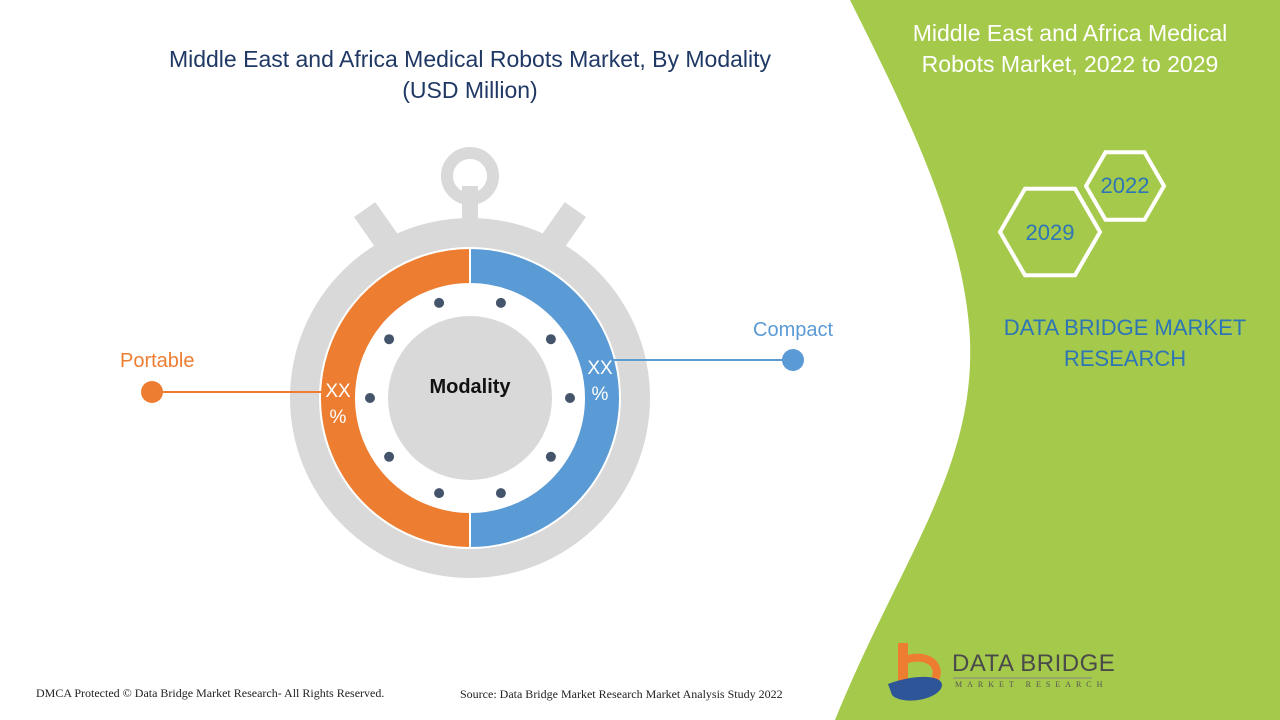 Image resolution: width=1280 pixels, height=720 pixels. I want to click on center-label: Modality, so click(470, 387).